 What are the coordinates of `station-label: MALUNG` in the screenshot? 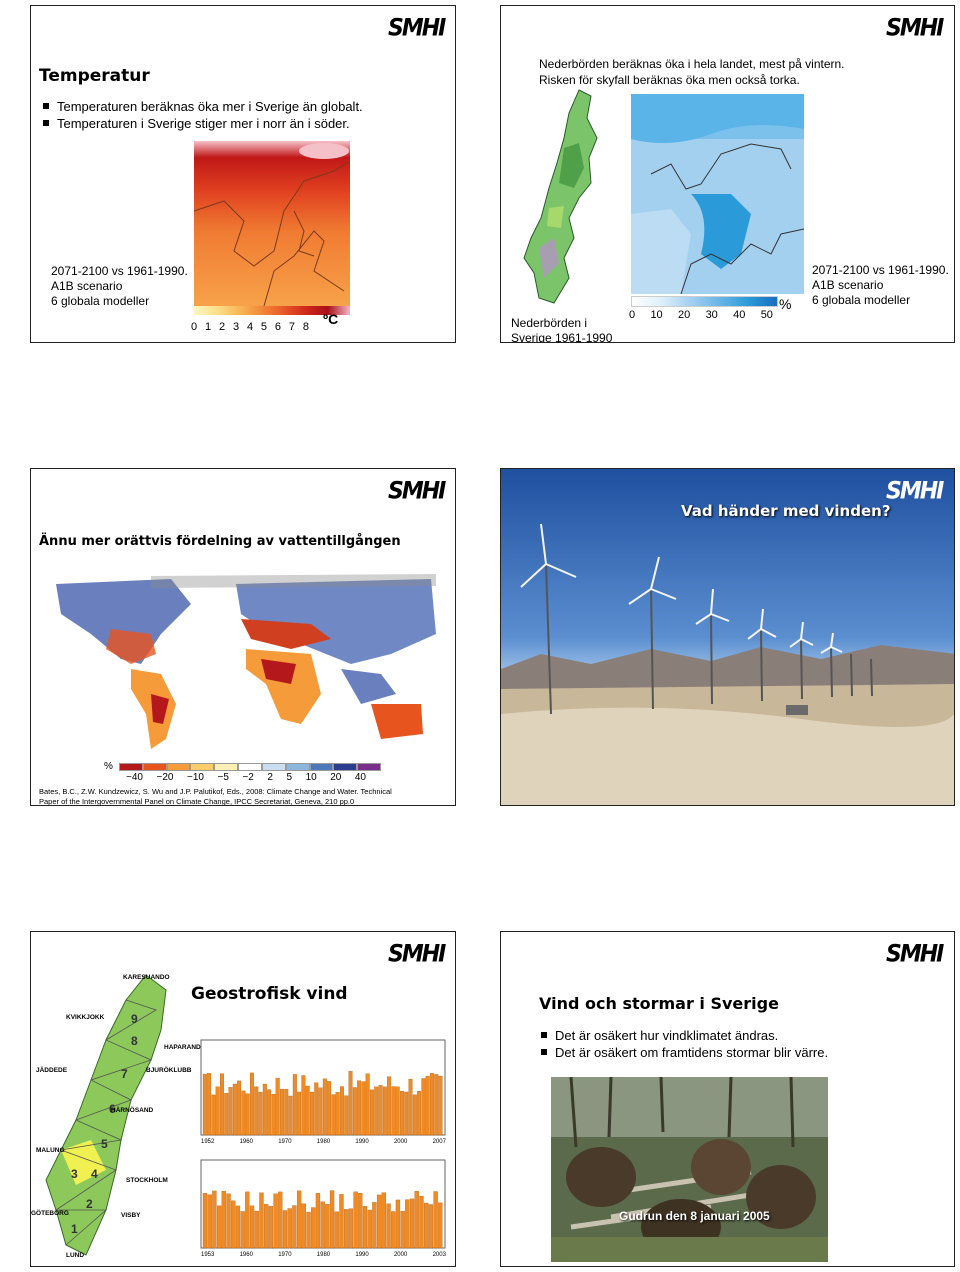 It's located at (50, 1150).